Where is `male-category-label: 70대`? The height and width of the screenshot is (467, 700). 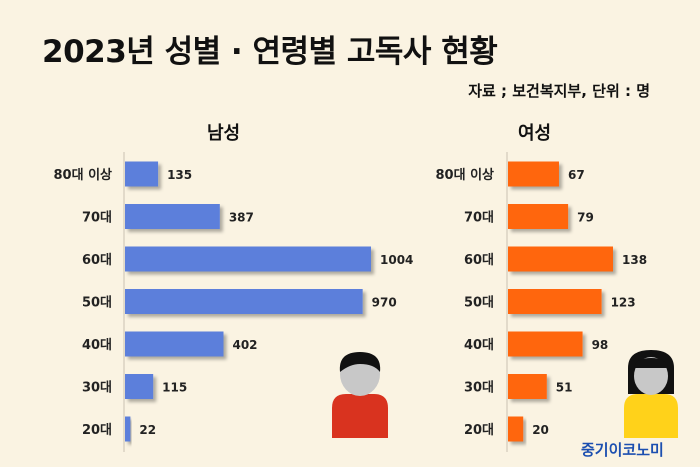 male-category-label: 70대 is located at coordinates (97, 218).